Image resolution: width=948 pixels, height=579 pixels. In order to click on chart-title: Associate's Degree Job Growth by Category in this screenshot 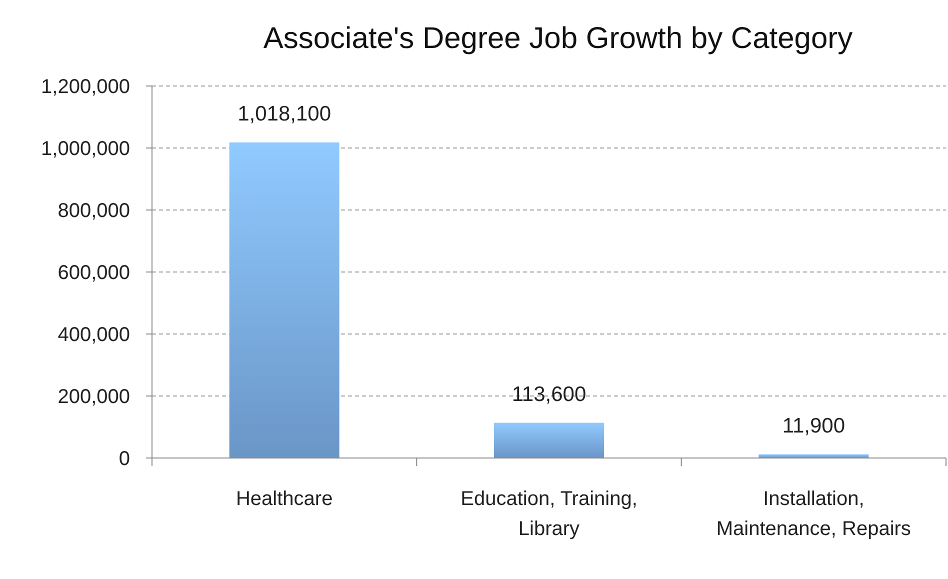, I will do `click(558, 38)`.